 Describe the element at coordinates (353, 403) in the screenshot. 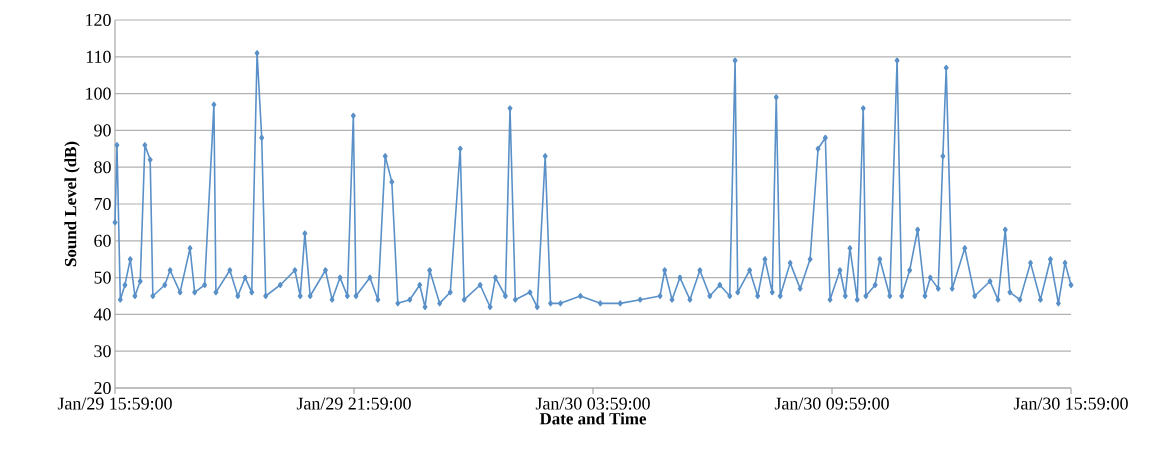

I see `x-tick-label: Jan/29 21:59:00` at that location.